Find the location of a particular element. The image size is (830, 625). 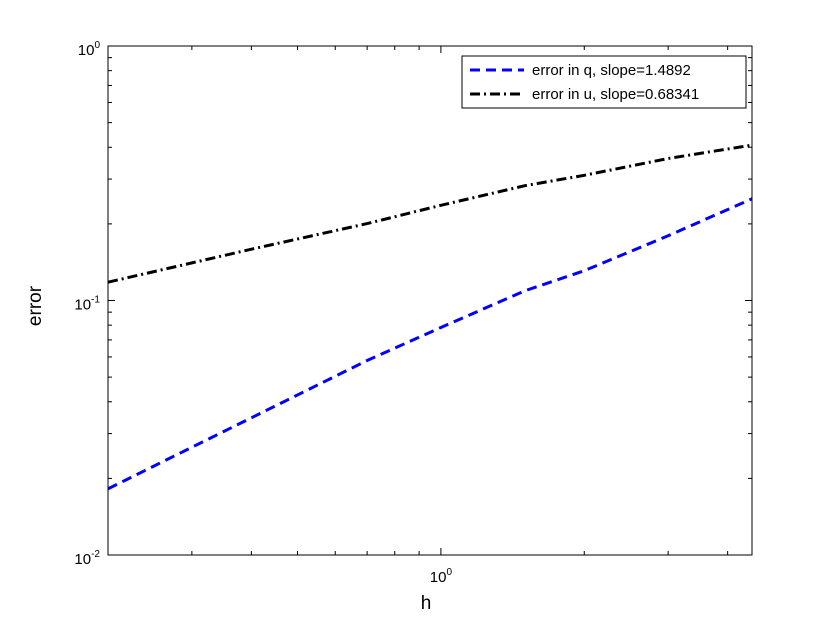

legend-label-1: error in q, slope=1.4892 is located at coordinates (611, 70).